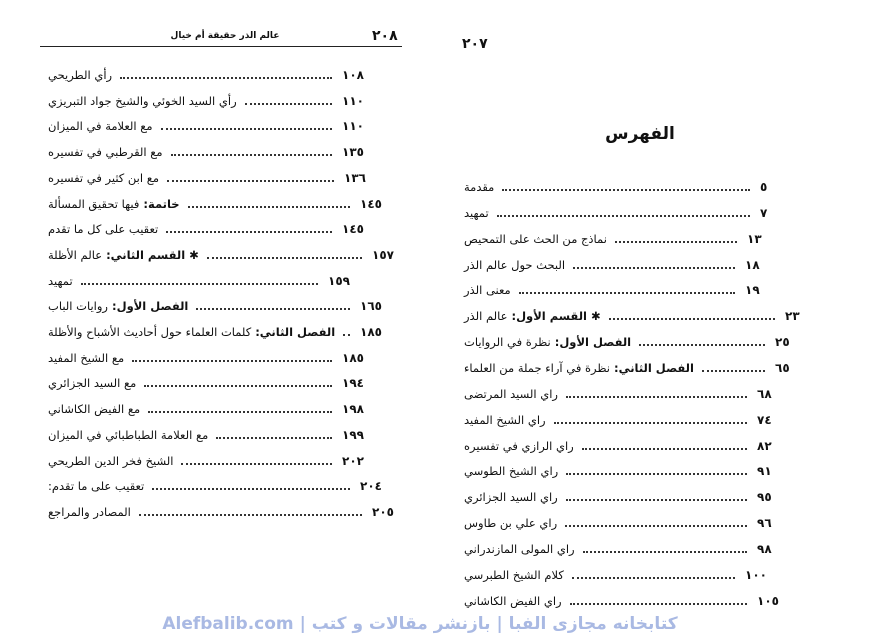 This screenshot has width=875, height=639. I want to click on entry-text: معنى الذر, so click(487, 290).